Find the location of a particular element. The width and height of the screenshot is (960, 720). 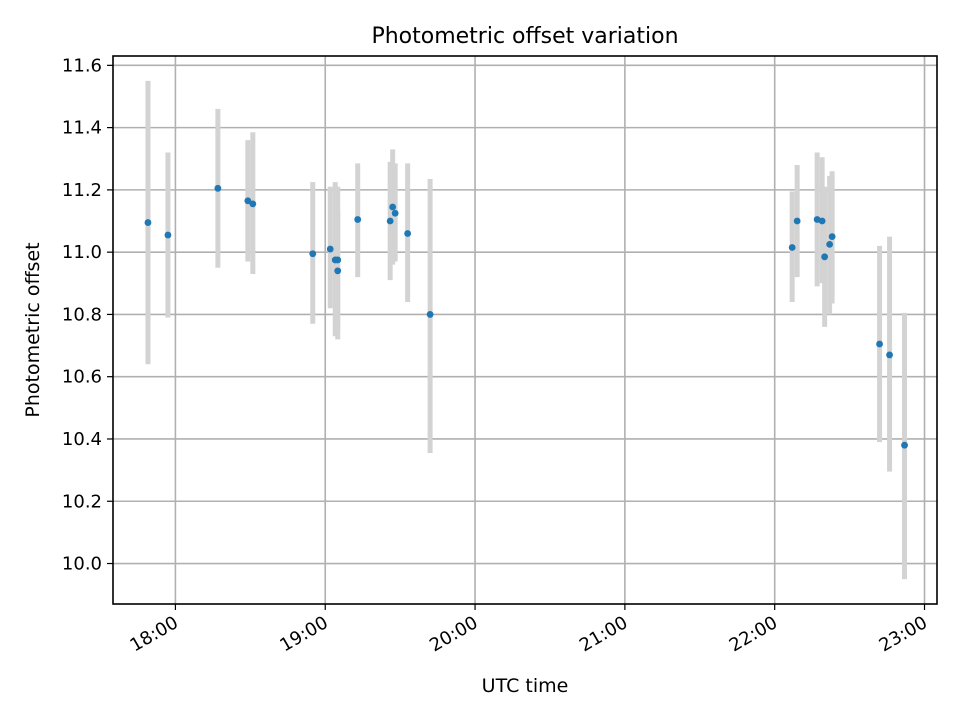

y-tick-label: 11.2 is located at coordinates (82, 190).